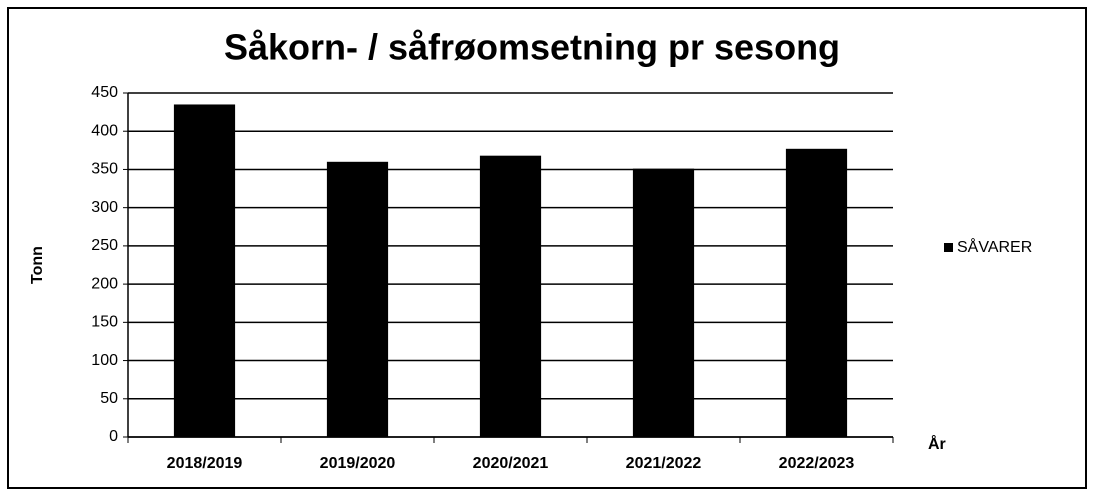 This screenshot has width=1094, height=495. I want to click on y-tick-label: 400, so click(104, 130).